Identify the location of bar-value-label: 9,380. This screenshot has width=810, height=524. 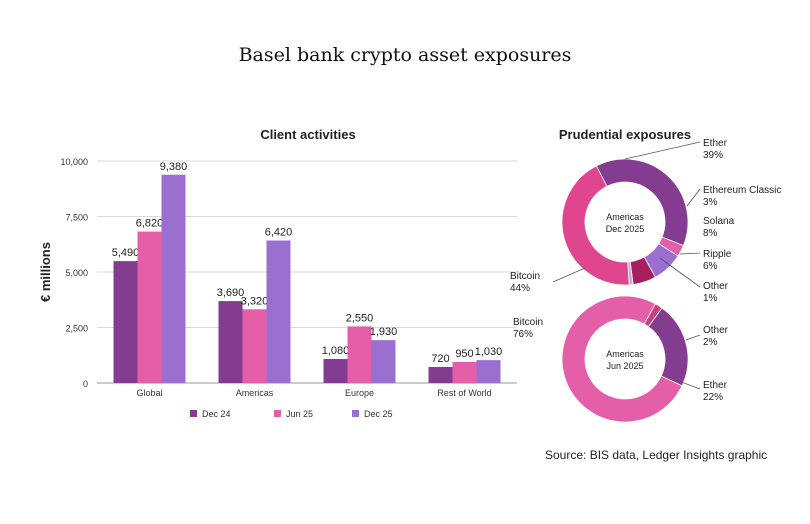
(174, 167).